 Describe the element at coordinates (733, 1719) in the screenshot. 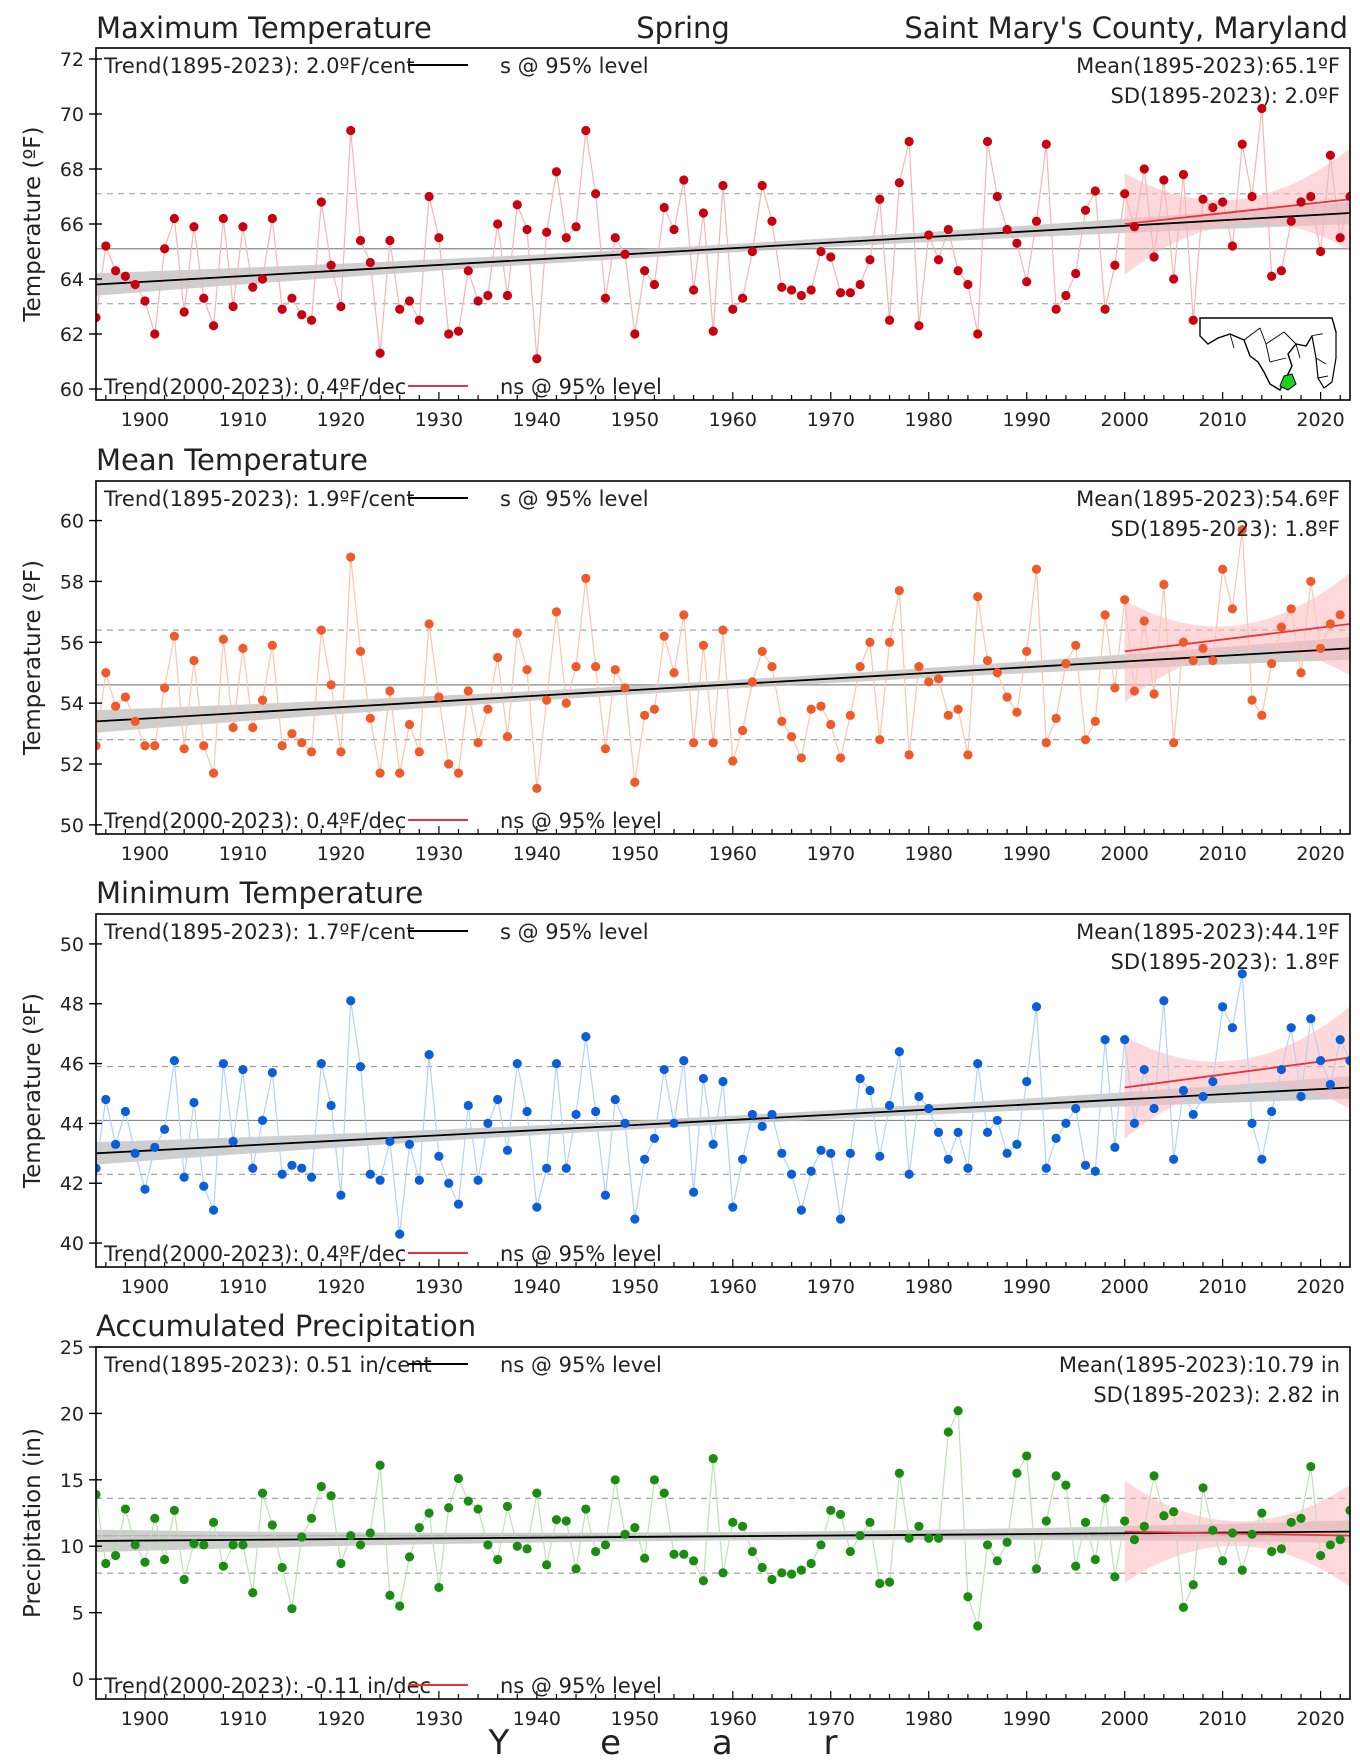

I see `x-tick-label: 1960` at that location.